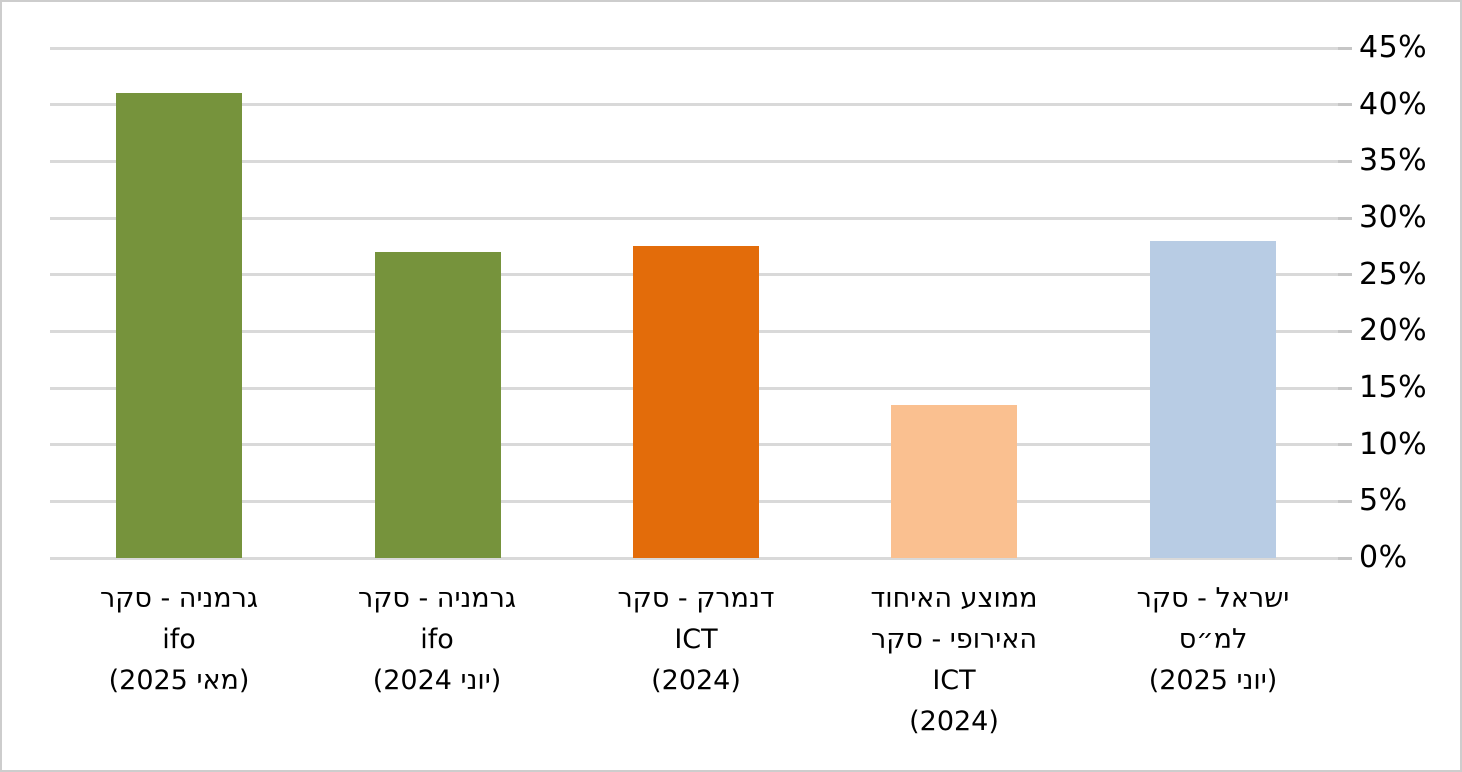 The image size is (1462, 772). I want to click on bar-germany-ifo-june-2024, so click(438, 405).